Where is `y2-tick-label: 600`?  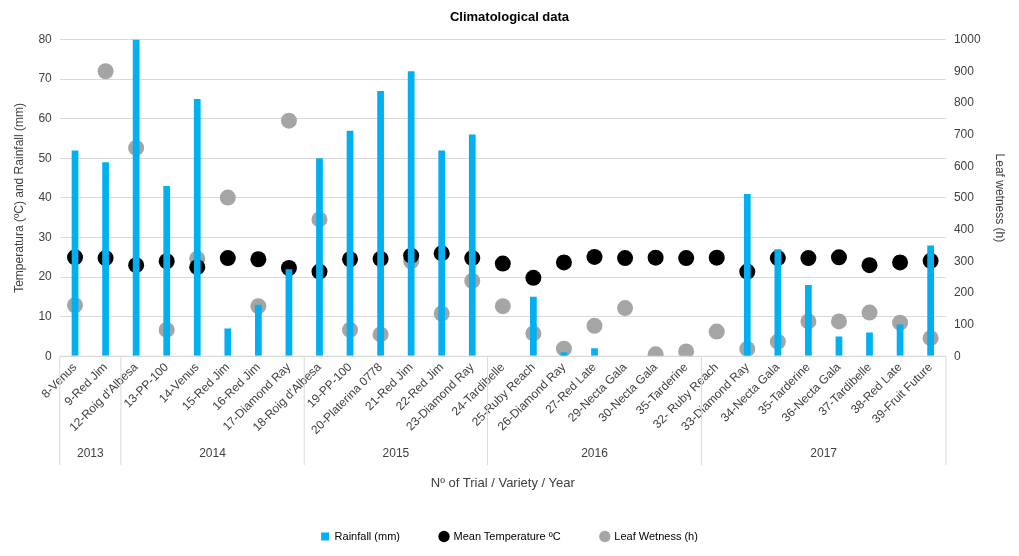 y2-tick-label: 600 is located at coordinates (964, 165).